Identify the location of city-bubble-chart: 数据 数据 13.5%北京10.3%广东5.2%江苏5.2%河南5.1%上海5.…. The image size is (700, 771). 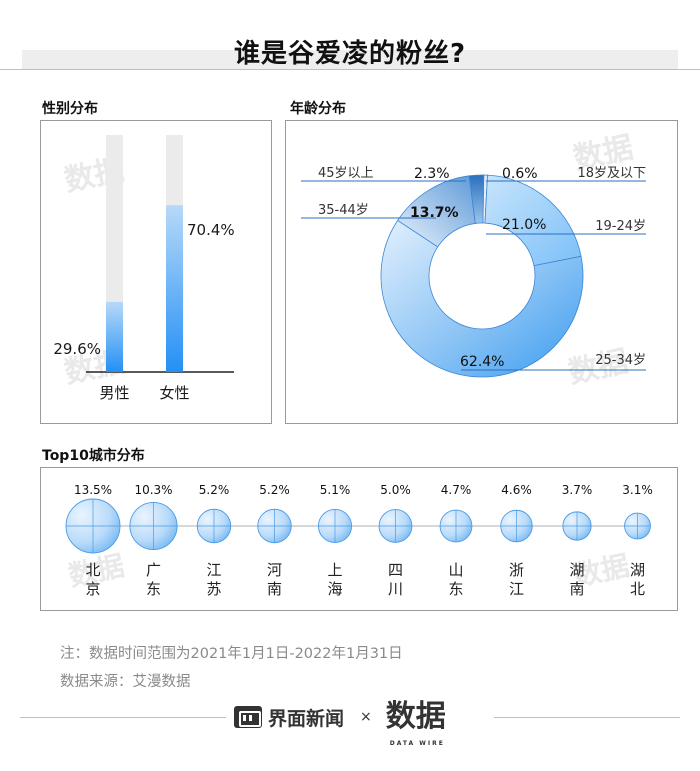
(359, 540).